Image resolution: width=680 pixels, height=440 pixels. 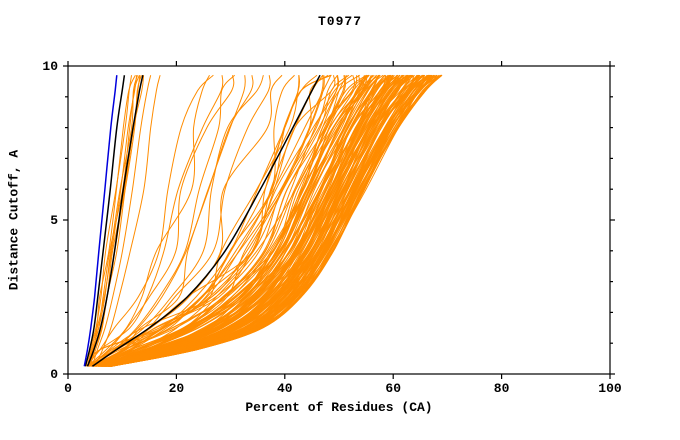 What do you see at coordinates (68, 388) in the screenshot?
I see `x-tick-label: 0` at bounding box center [68, 388].